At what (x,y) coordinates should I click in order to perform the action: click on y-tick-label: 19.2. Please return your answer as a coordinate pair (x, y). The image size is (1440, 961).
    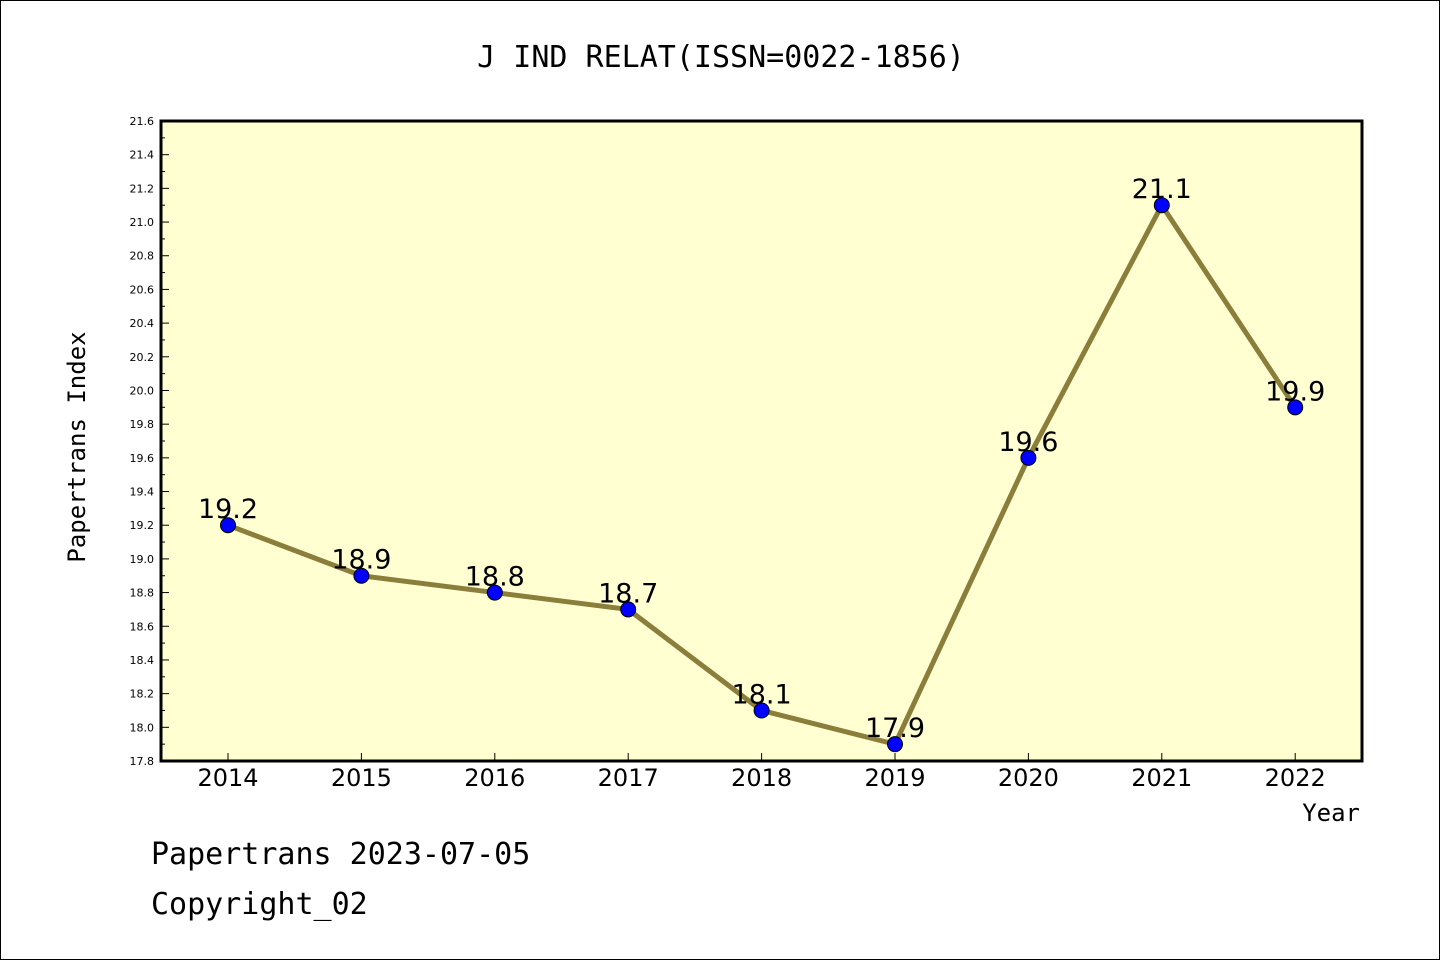
    Looking at the image, I should click on (142, 525).